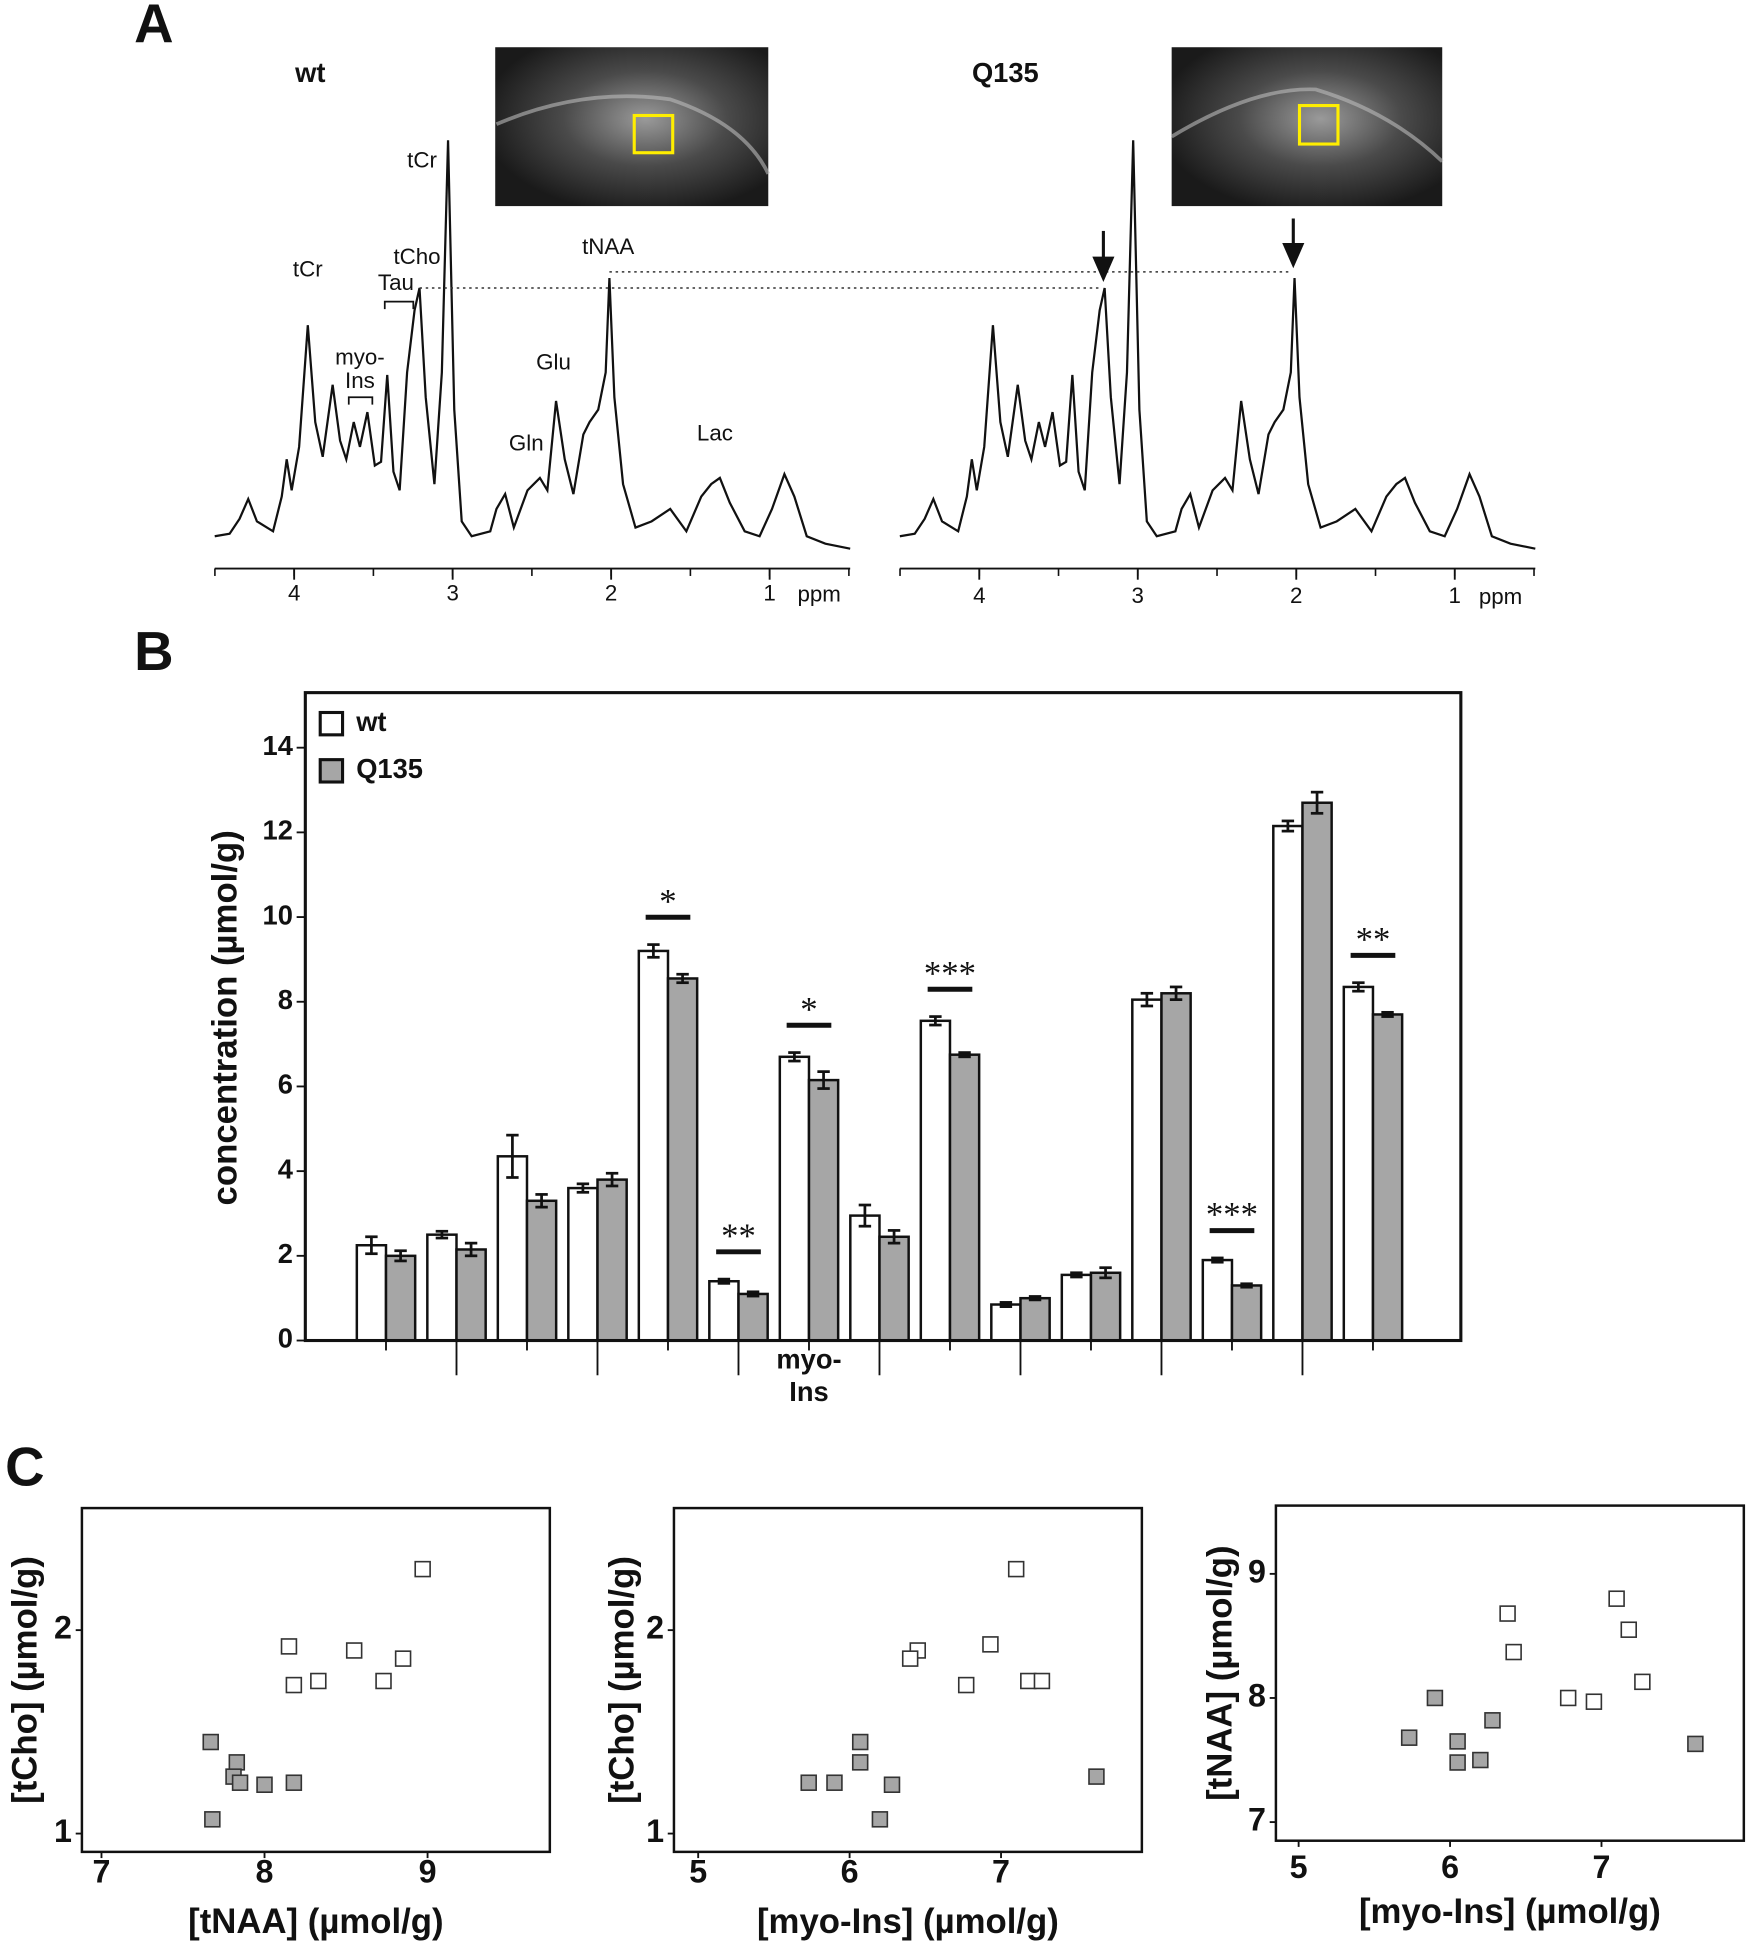  What do you see at coordinates (1257, 1571) in the screenshot?
I see `y-tick-label: 9` at bounding box center [1257, 1571].